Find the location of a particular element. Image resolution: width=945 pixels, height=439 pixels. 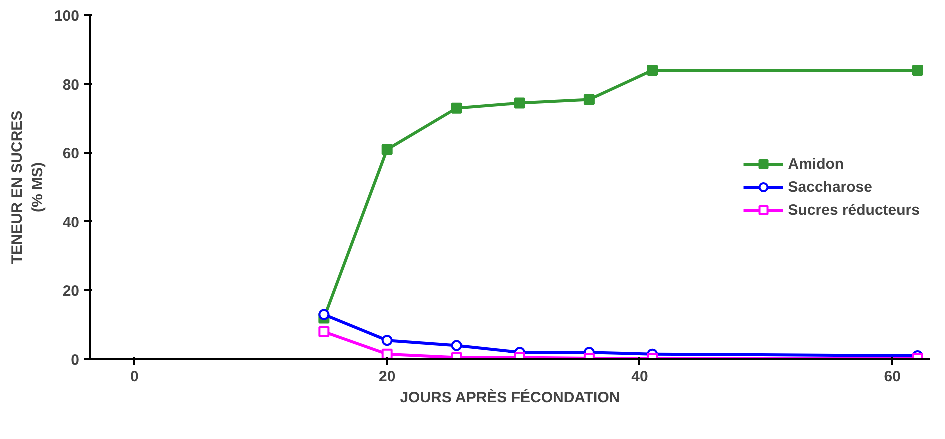

x-tick-label: 20 is located at coordinates (387, 377).